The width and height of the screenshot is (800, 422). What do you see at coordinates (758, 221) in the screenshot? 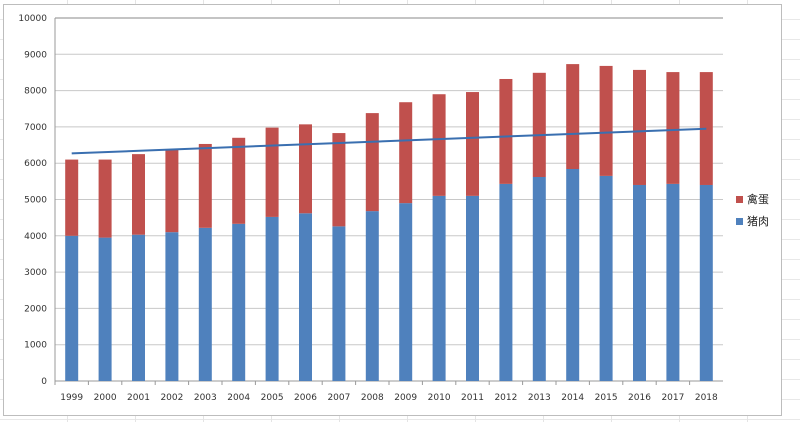
I see `legend-label: 猪肉` at bounding box center [758, 221].